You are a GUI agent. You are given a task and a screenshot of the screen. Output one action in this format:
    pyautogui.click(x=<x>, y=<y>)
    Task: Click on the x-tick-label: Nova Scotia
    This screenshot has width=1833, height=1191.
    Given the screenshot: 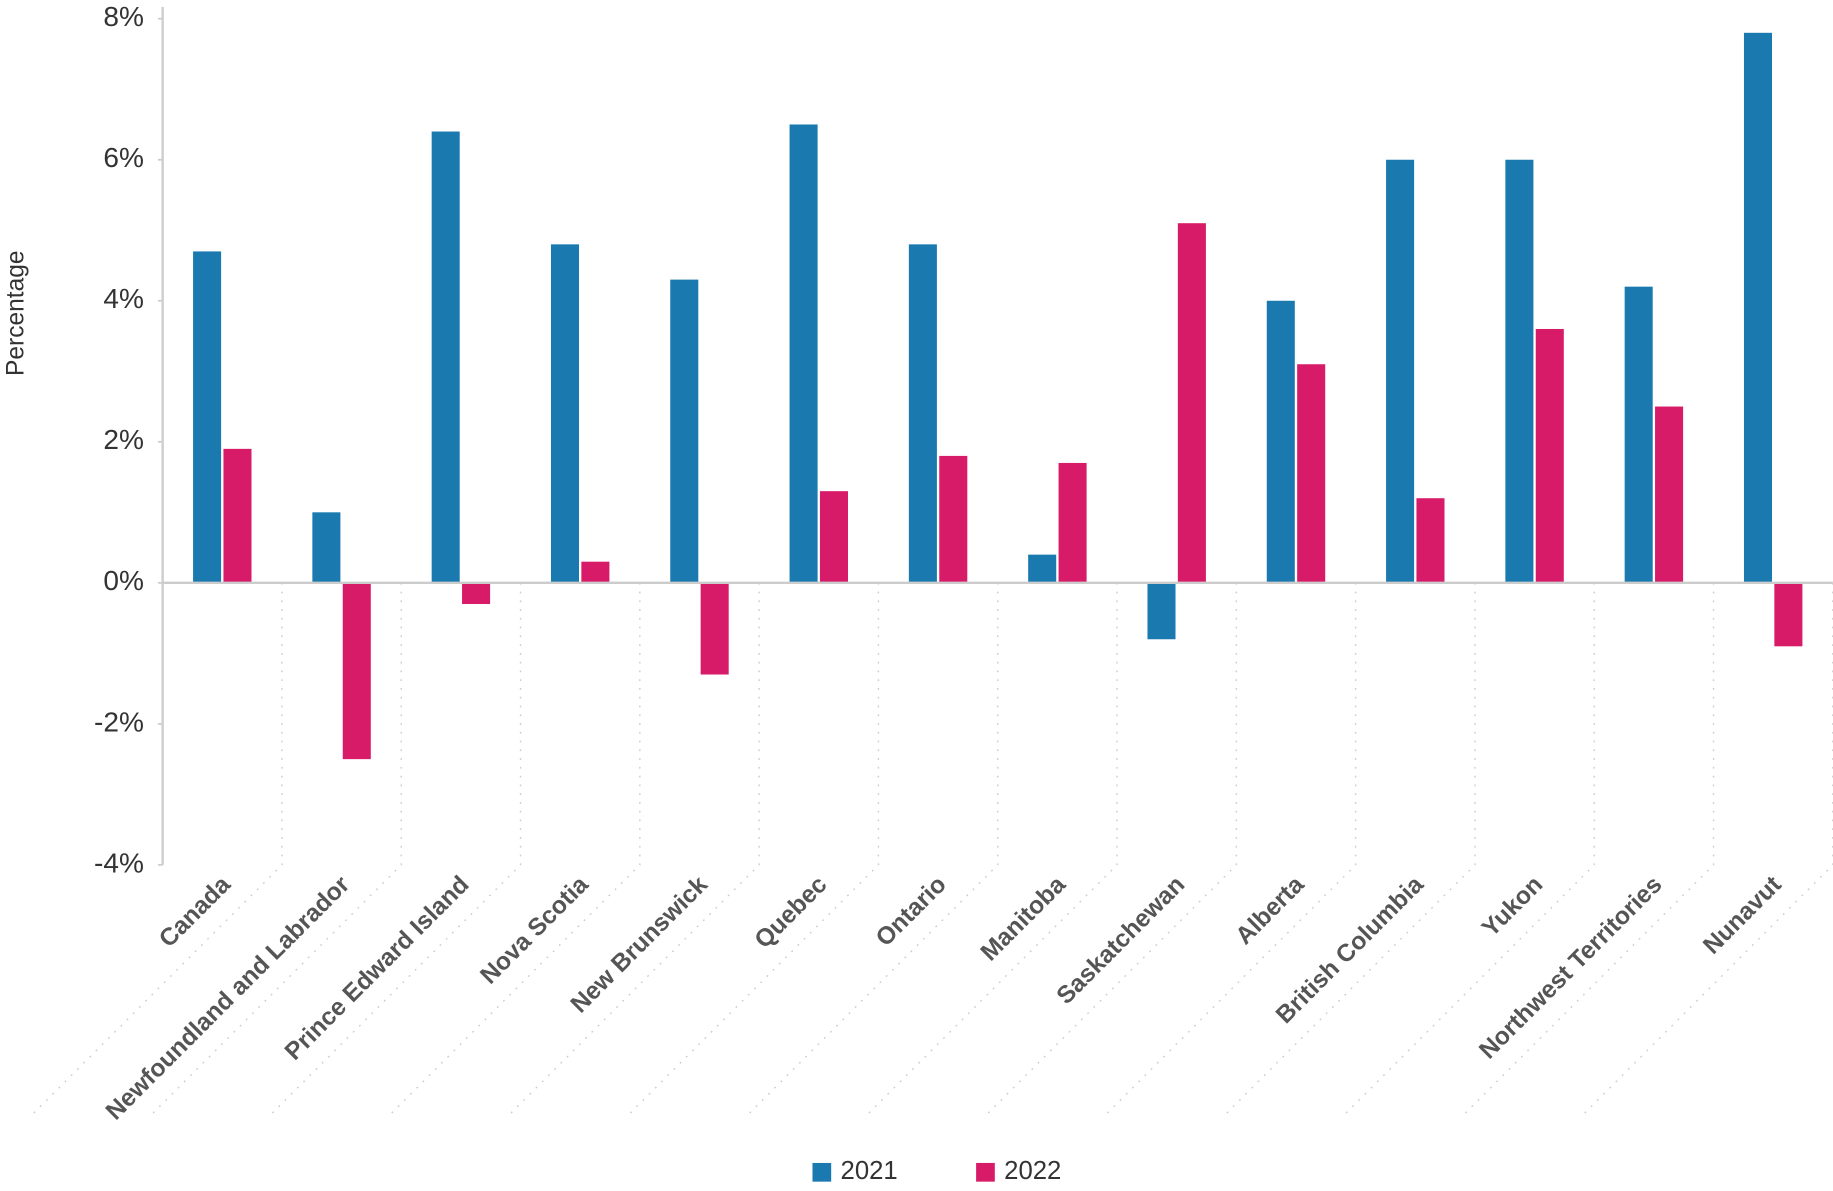 What is the action you would take?
    pyautogui.click(x=534, y=930)
    